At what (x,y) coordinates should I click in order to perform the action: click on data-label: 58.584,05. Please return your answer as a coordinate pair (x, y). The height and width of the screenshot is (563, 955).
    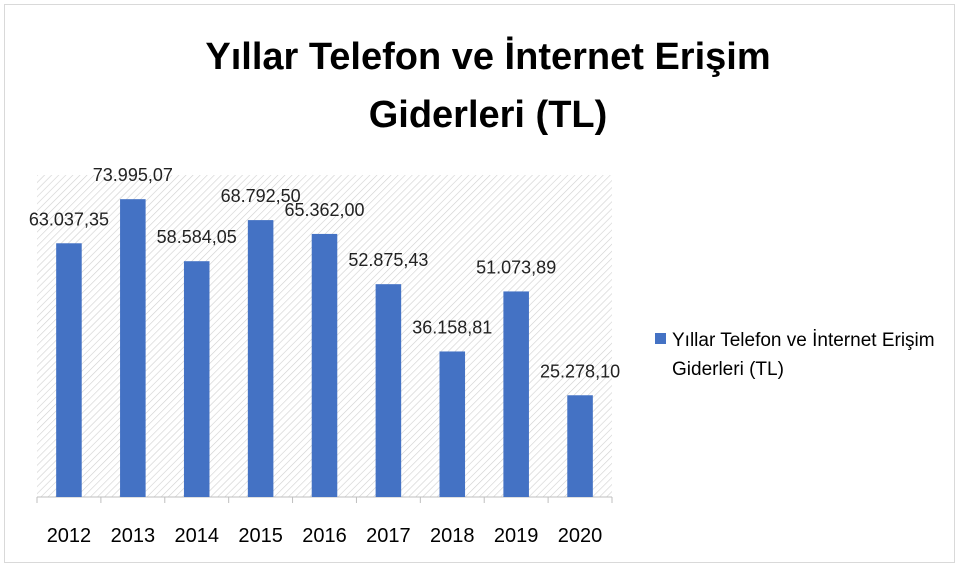
    Looking at the image, I should click on (197, 237).